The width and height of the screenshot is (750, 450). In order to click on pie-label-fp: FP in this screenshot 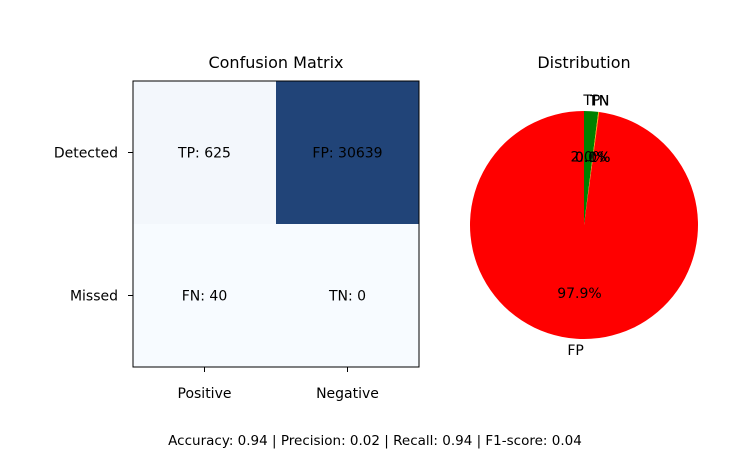, I will do `click(575, 351)`.